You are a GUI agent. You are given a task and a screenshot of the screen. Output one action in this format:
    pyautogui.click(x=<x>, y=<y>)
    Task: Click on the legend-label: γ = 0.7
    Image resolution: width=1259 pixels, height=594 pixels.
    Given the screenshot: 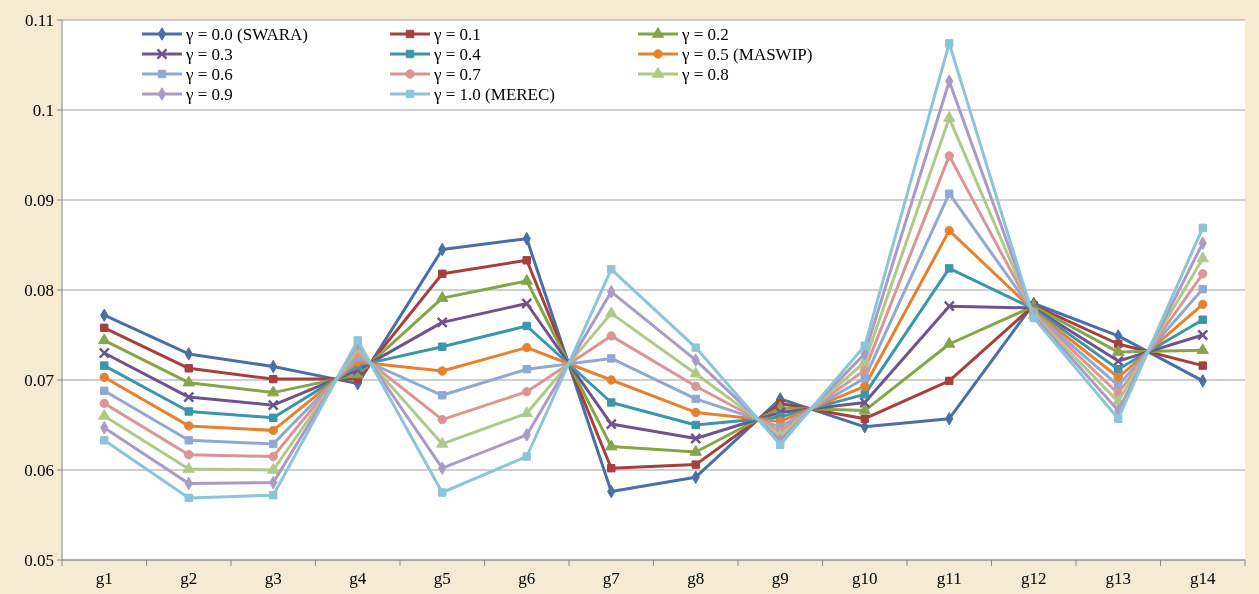 What is the action you would take?
    pyautogui.click(x=457, y=74)
    